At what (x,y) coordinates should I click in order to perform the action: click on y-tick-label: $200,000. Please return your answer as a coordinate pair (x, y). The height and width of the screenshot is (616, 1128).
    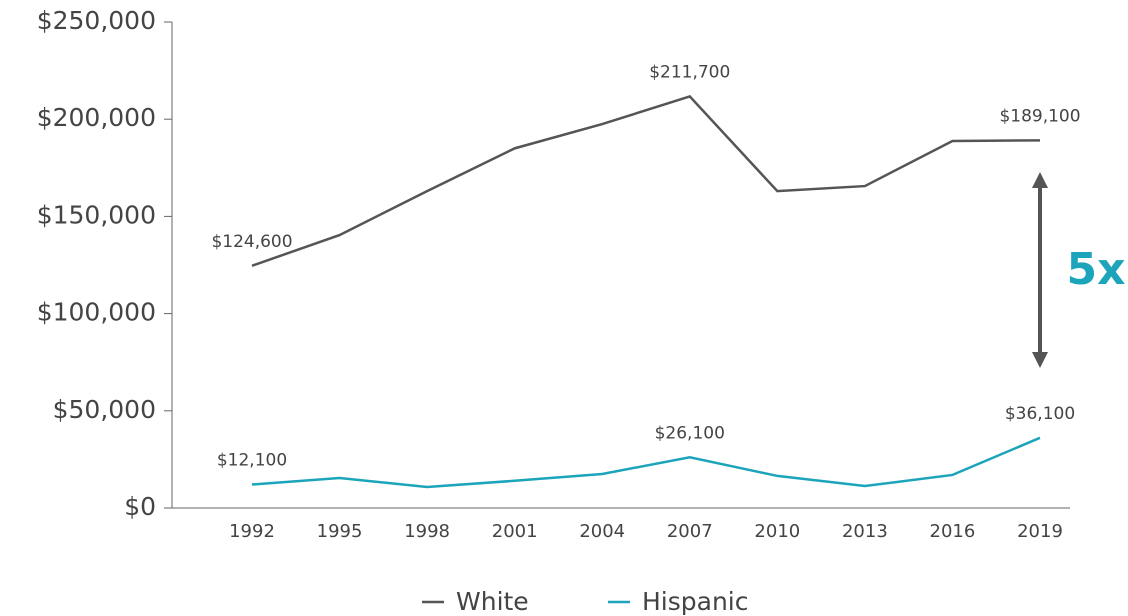
    Looking at the image, I should click on (96, 117).